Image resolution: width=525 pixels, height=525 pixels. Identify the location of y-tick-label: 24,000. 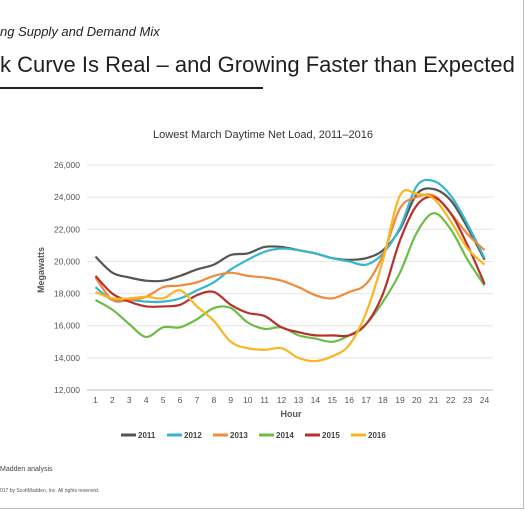
(67, 197).